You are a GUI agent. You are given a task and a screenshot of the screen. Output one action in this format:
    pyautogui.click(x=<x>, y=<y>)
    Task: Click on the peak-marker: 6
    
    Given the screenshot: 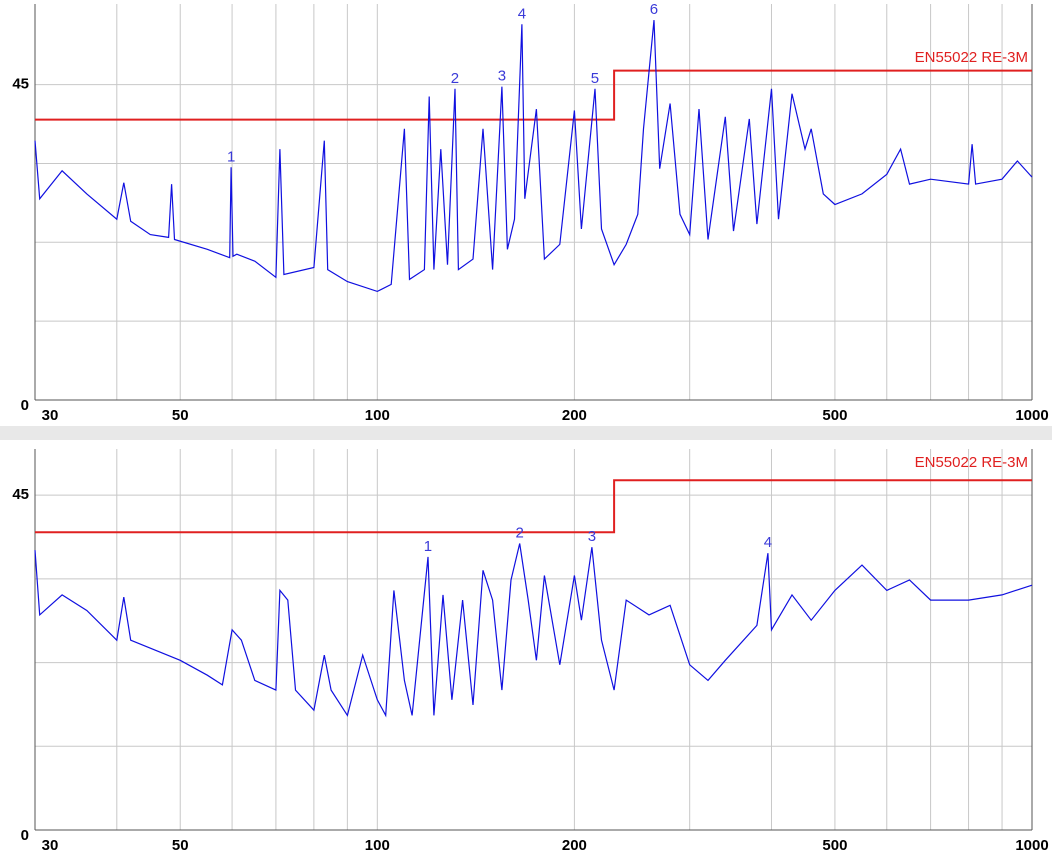 What is the action you would take?
    pyautogui.click(x=654, y=9)
    